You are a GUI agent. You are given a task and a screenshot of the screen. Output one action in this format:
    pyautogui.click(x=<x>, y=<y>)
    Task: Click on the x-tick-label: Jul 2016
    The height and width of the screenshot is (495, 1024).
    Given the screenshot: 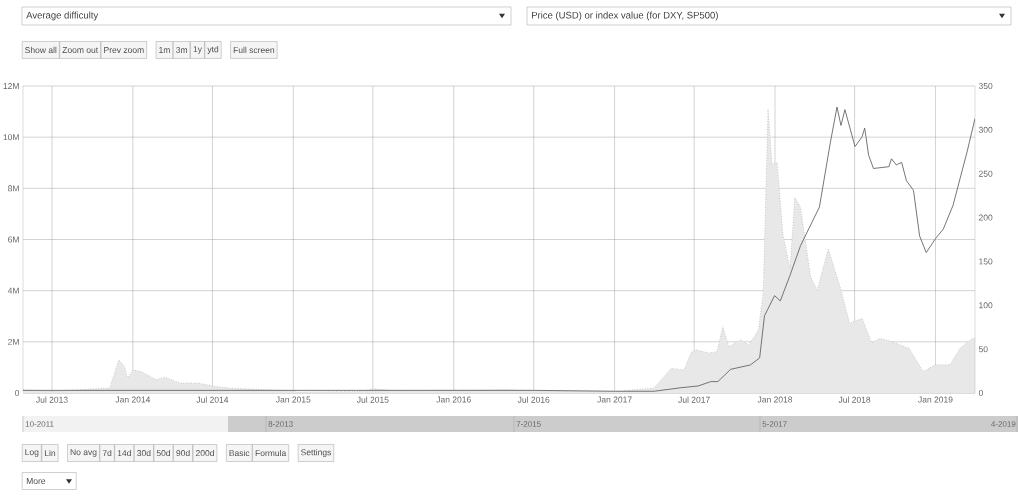 What is the action you would take?
    pyautogui.click(x=533, y=399)
    